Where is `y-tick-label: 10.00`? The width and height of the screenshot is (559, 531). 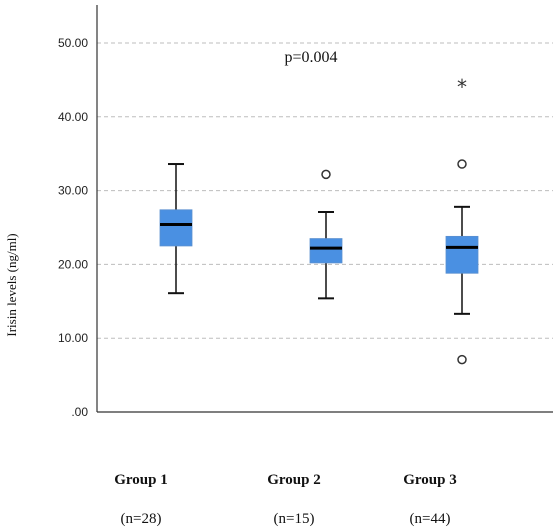
y-tick-label: 10.00 is located at coordinates (73, 338).